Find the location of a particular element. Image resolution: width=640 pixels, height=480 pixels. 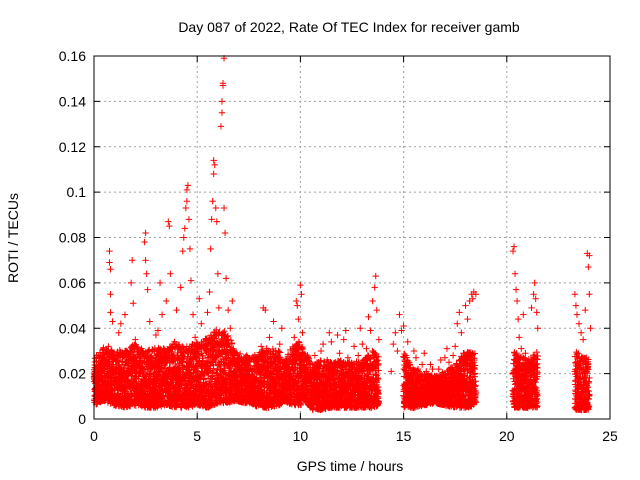

x-tick-label: 0 is located at coordinates (94, 436).